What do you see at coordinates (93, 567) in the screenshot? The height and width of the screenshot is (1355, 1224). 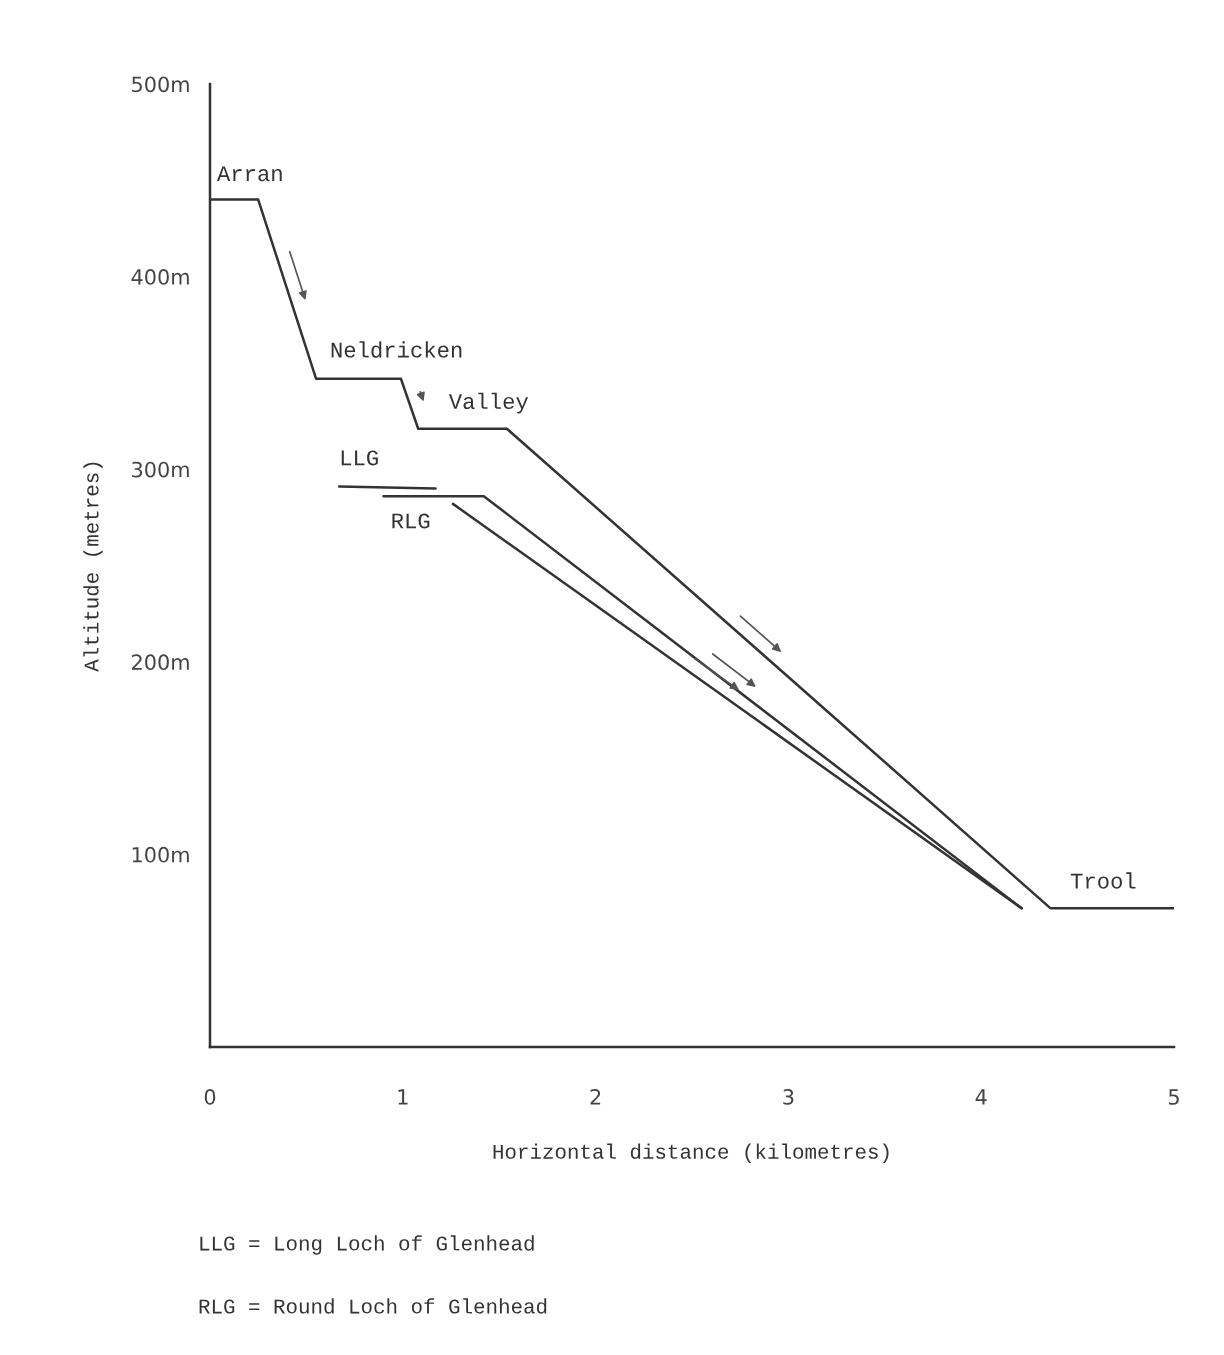 I see `y-axis-title: Altitude (metres)` at bounding box center [93, 567].